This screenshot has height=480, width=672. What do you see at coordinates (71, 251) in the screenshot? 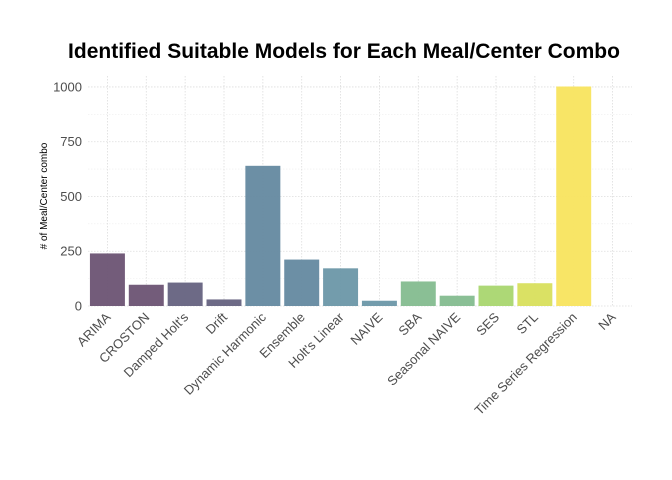
I see `y-tick-label: 250` at bounding box center [71, 251].